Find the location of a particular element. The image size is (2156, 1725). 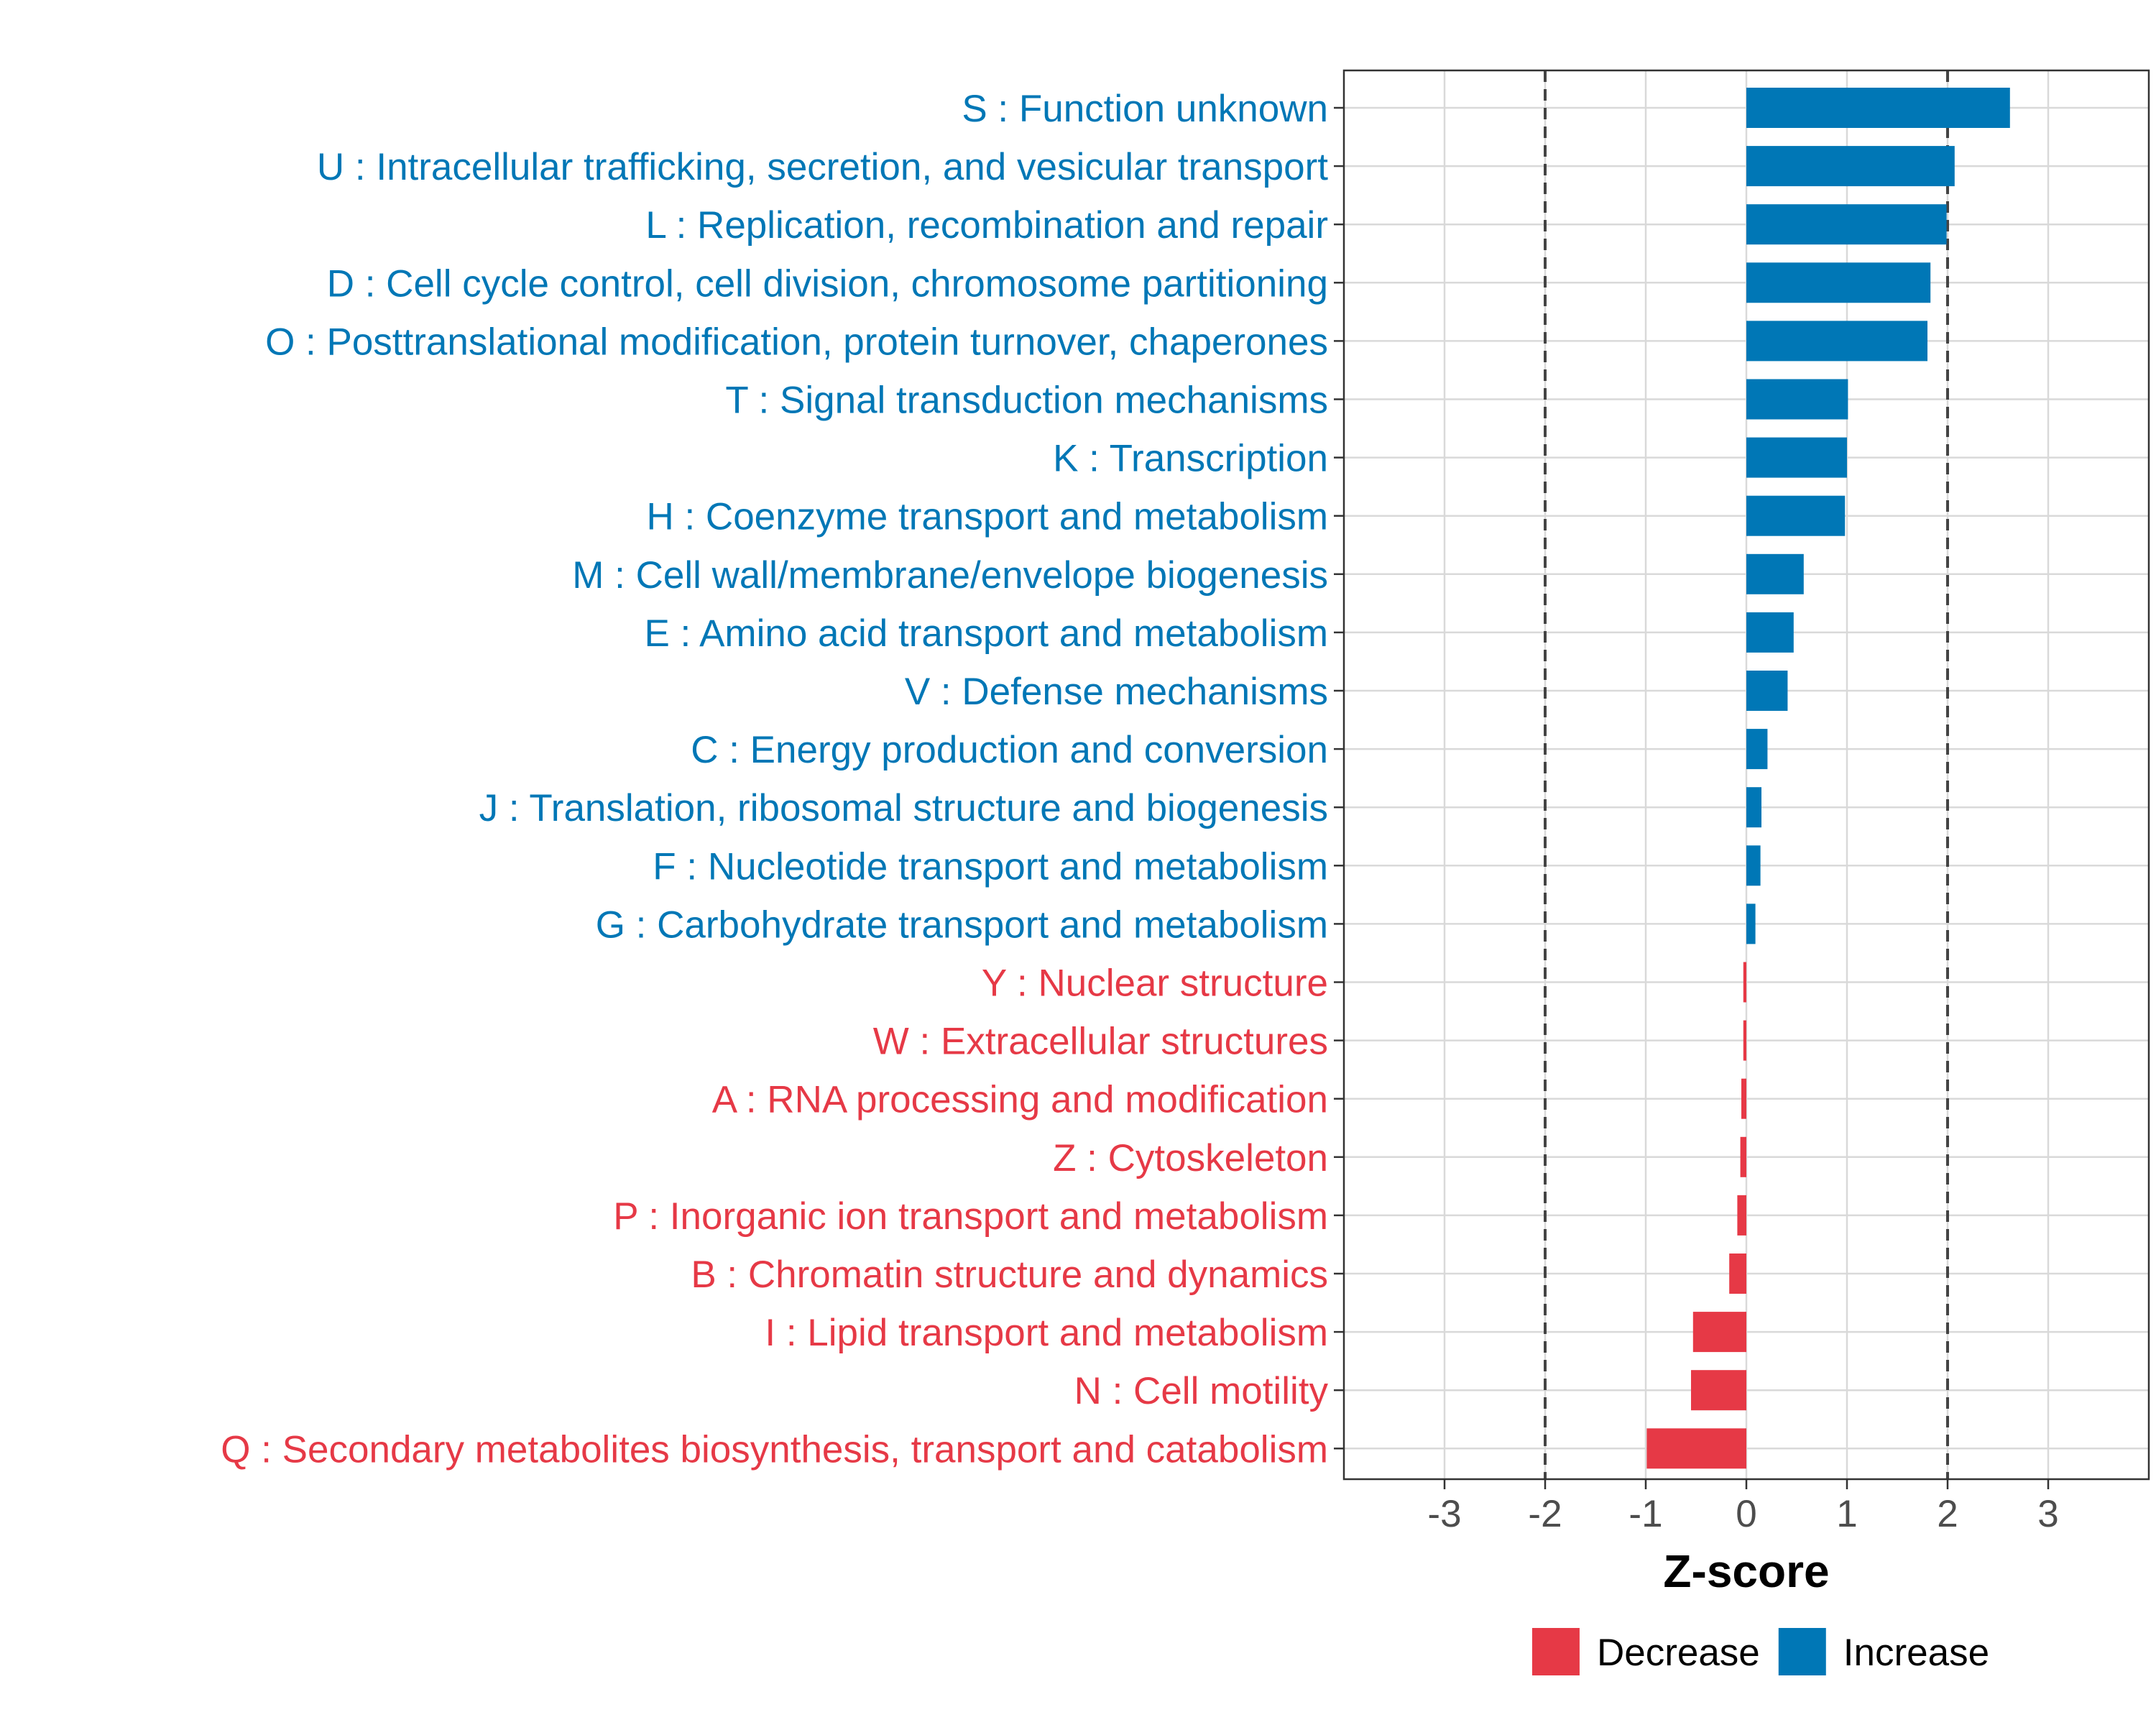

category-label: N : Cell motility is located at coordinates (1201, 1391).